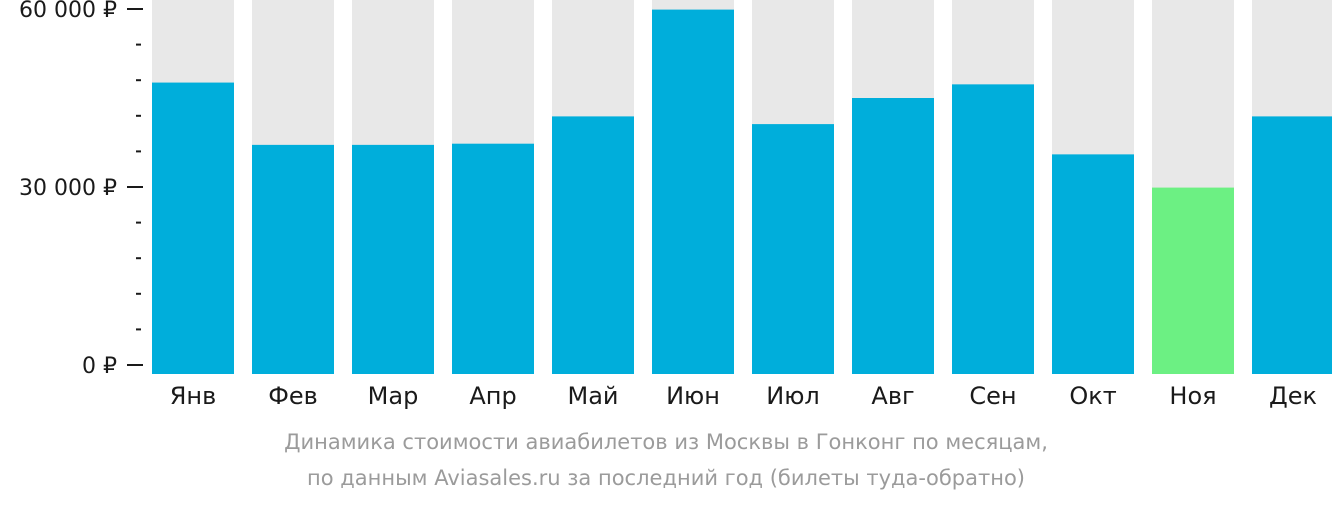 The width and height of the screenshot is (1332, 507). Describe the element at coordinates (1092, 396) in the screenshot. I see `x-tick-label: Окт` at that location.